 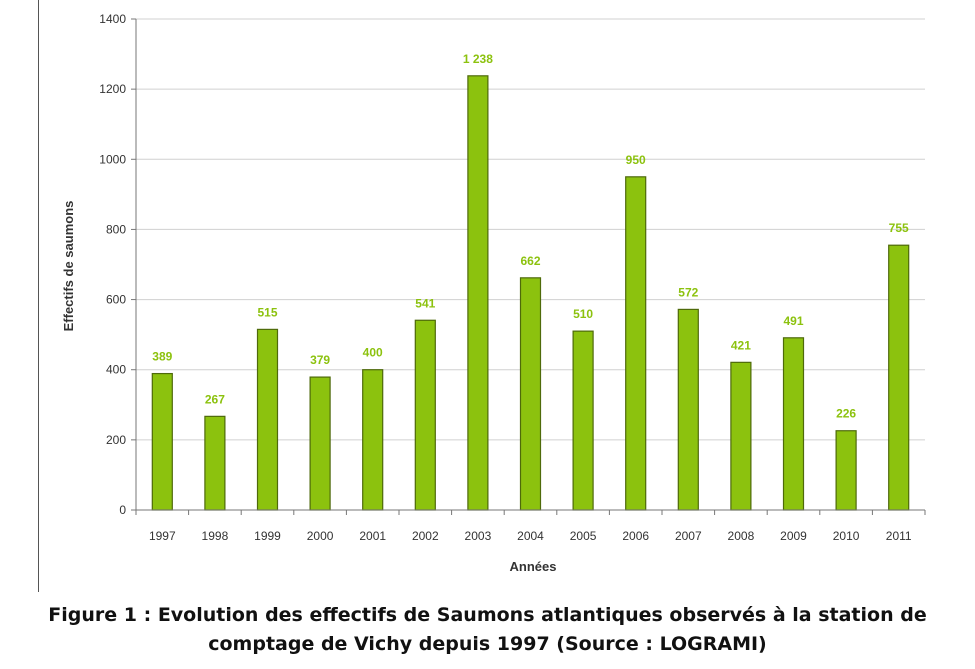 I want to click on x-tick-label: 2008, so click(x=741, y=536).